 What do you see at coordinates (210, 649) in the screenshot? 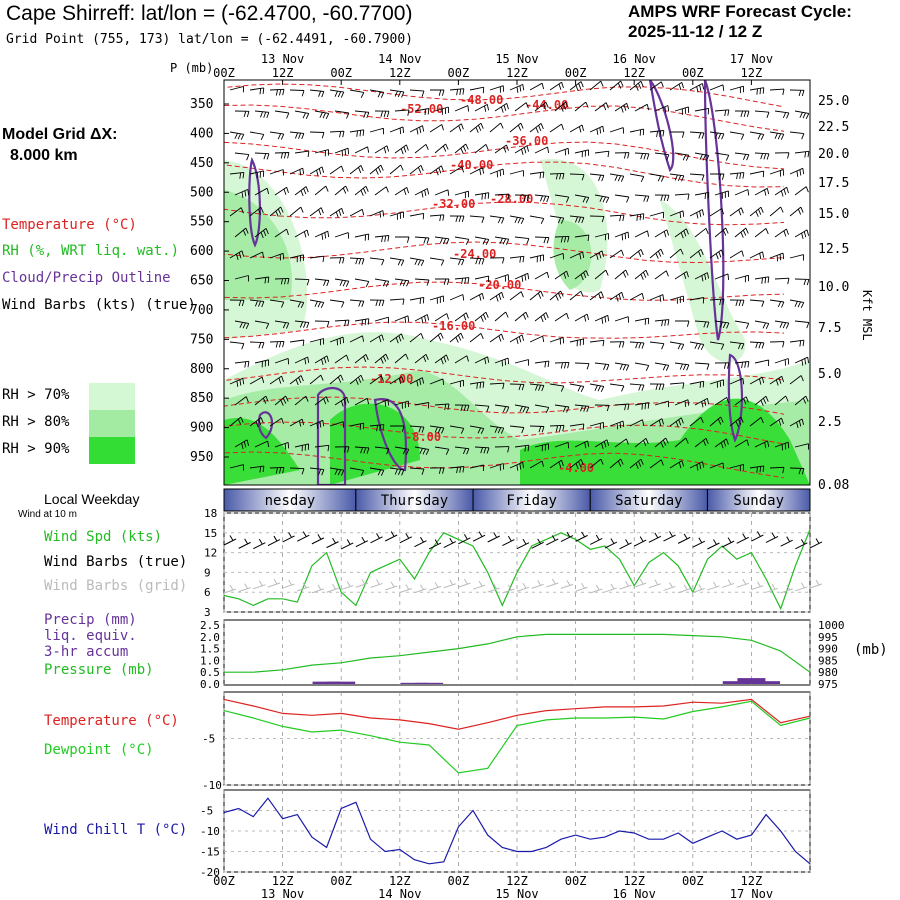
I see `precip-tick-label: 1.5` at bounding box center [210, 649].